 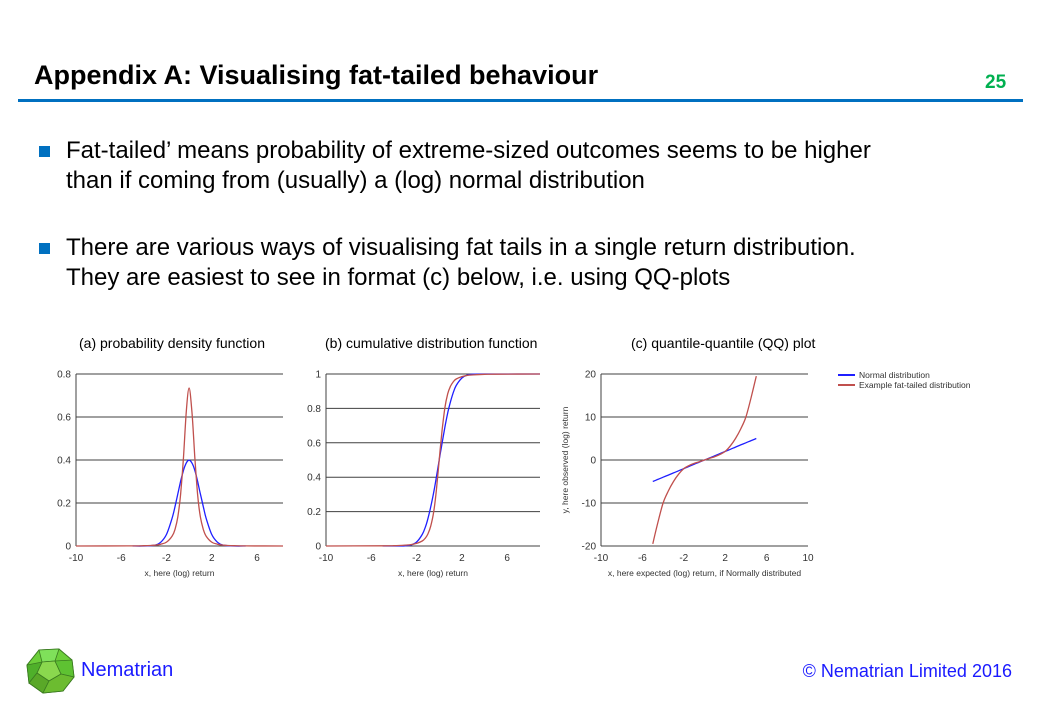 I want to click on x-tick-label-c: -10, so click(x=601, y=558).